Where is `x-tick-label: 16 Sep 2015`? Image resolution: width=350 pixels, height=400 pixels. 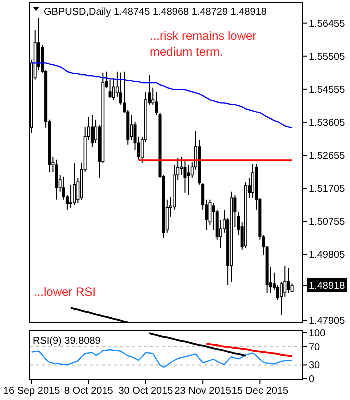 x-tick-label: 16 Sep 2015 is located at coordinates (32, 391).